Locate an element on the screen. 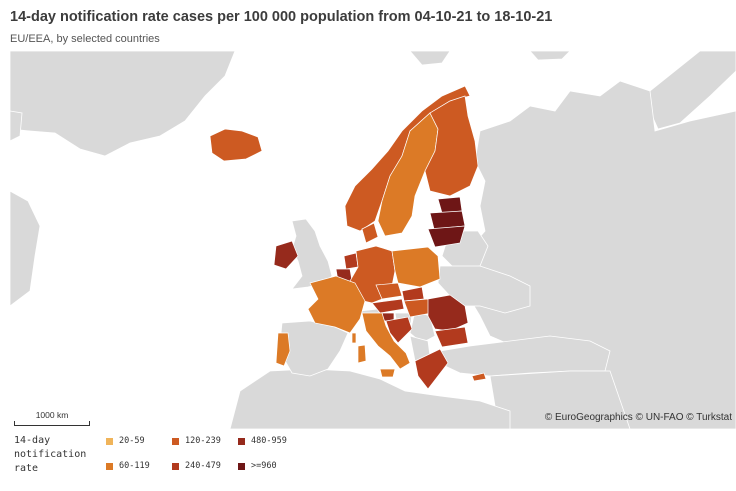 Image resolution: width=736 pixels, height=491 pixels. legend-item: 240-479 is located at coordinates (205, 466).